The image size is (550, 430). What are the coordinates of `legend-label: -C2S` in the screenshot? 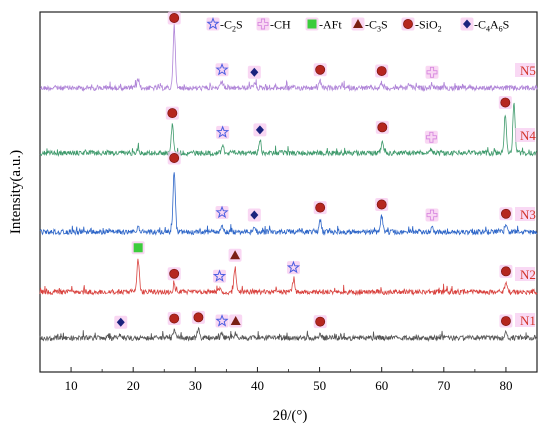 It's located at (231, 26).